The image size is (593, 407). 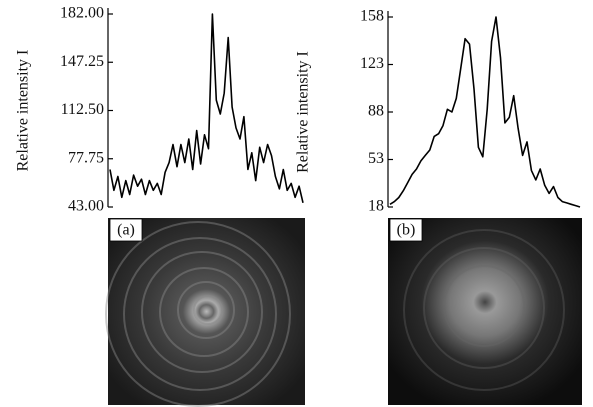 I want to click on y-tick-label: 182.00, so click(x=82, y=13).